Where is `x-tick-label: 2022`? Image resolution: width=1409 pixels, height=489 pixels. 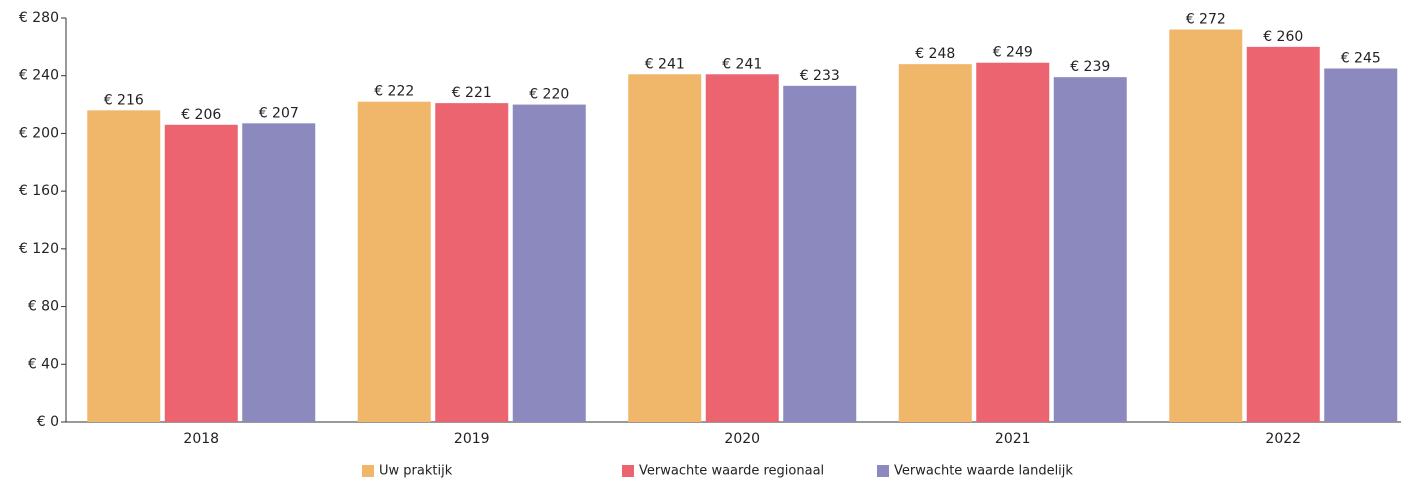
x-tick-label: 2022 is located at coordinates (1283, 439).